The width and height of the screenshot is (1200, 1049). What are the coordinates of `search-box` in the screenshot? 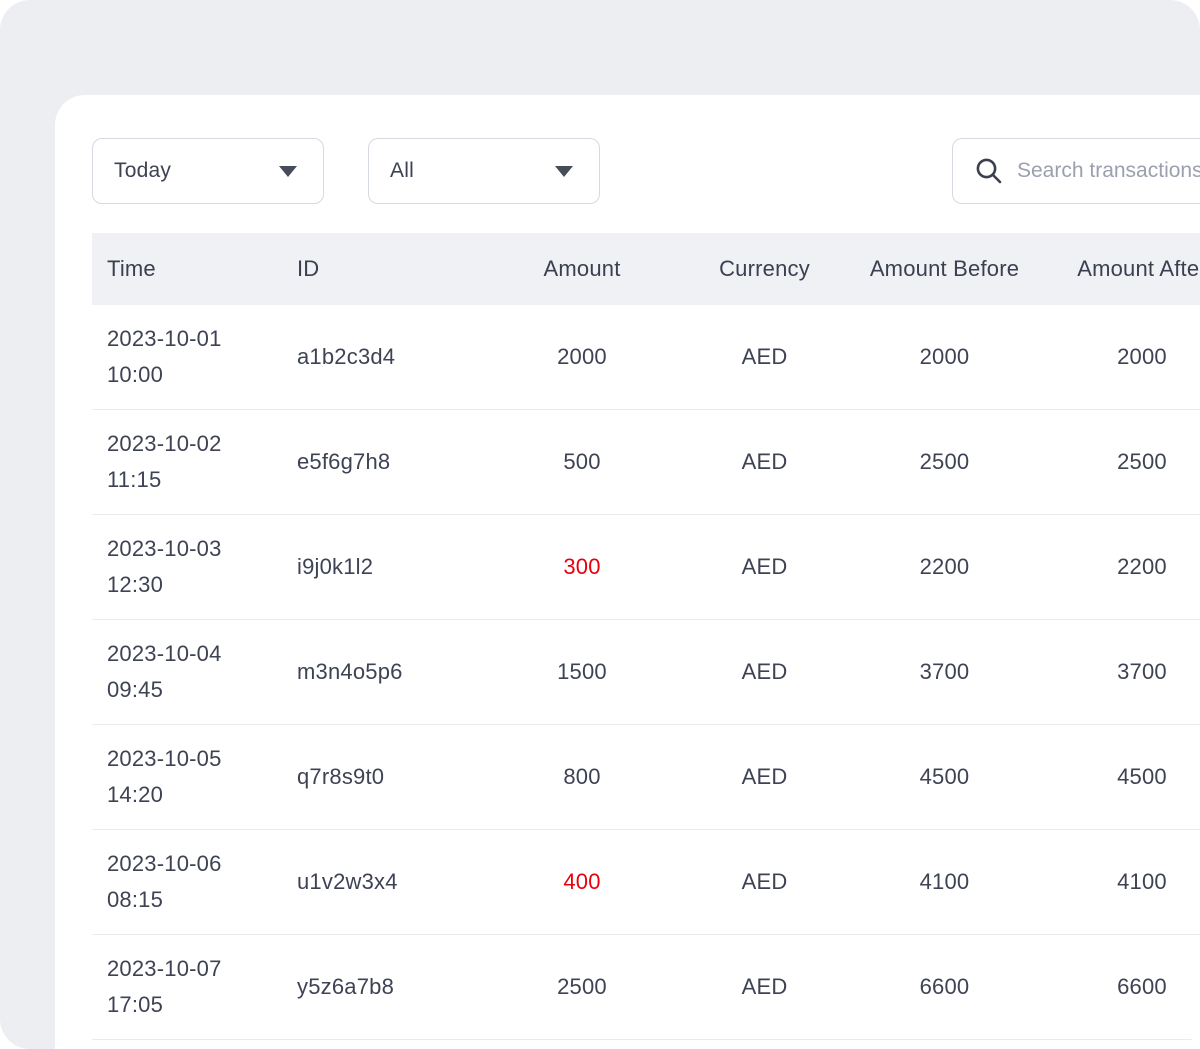 It's located at (1076, 171).